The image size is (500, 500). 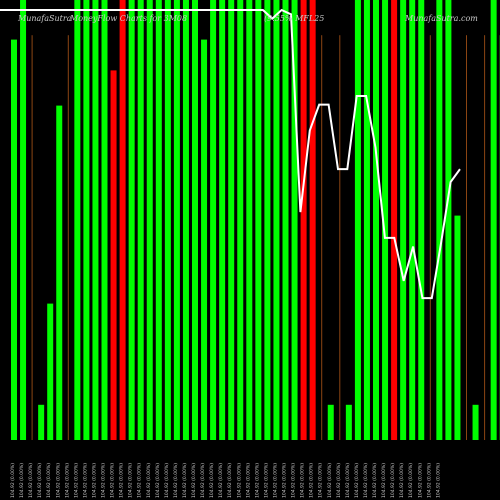 I want to click on x-tick-label-36: 104.92 (0.00%), so click(x=339, y=480).